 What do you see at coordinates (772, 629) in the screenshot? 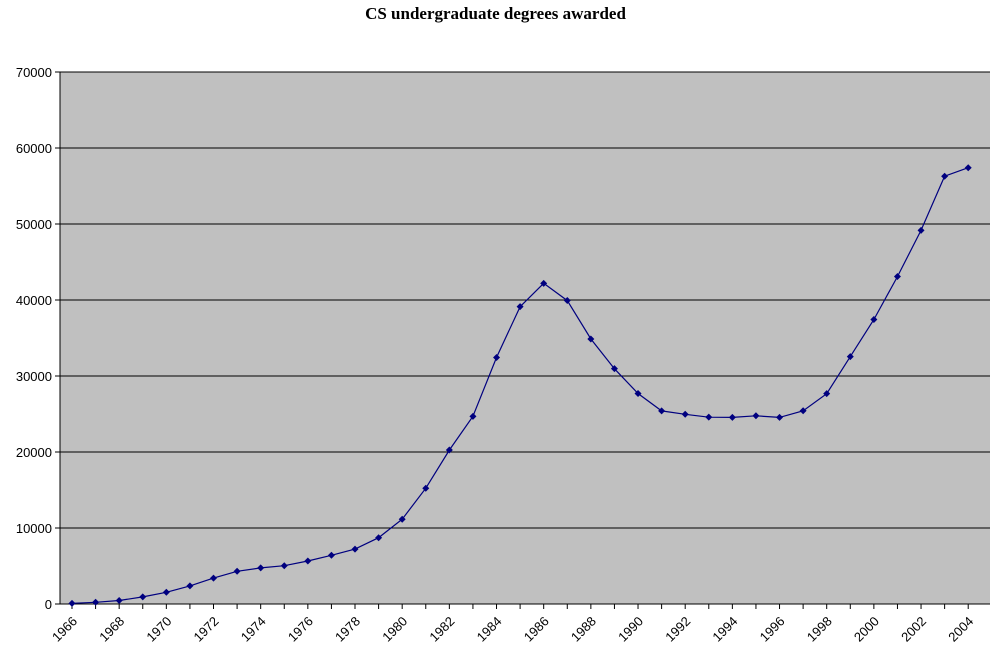
I see `x-tick-label: 1996` at bounding box center [772, 629].